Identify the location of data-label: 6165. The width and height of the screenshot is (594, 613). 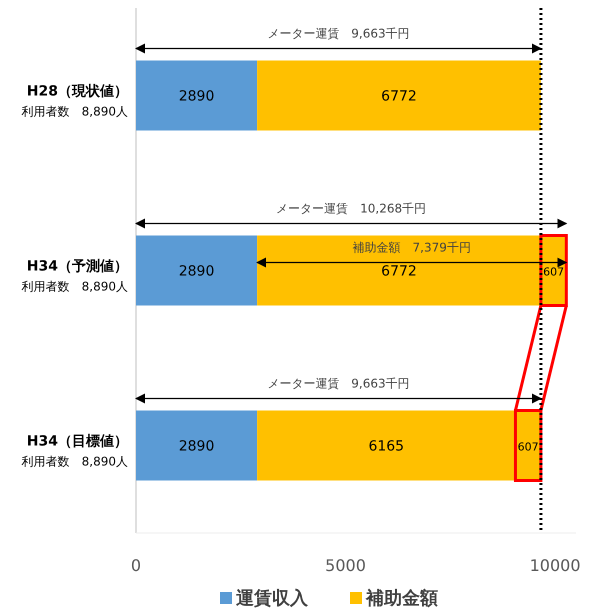
(386, 446).